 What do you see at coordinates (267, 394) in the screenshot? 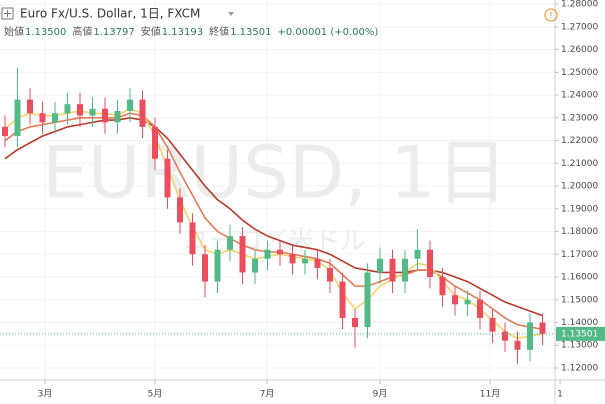
I see `x-tick-label: 7月` at bounding box center [267, 394].